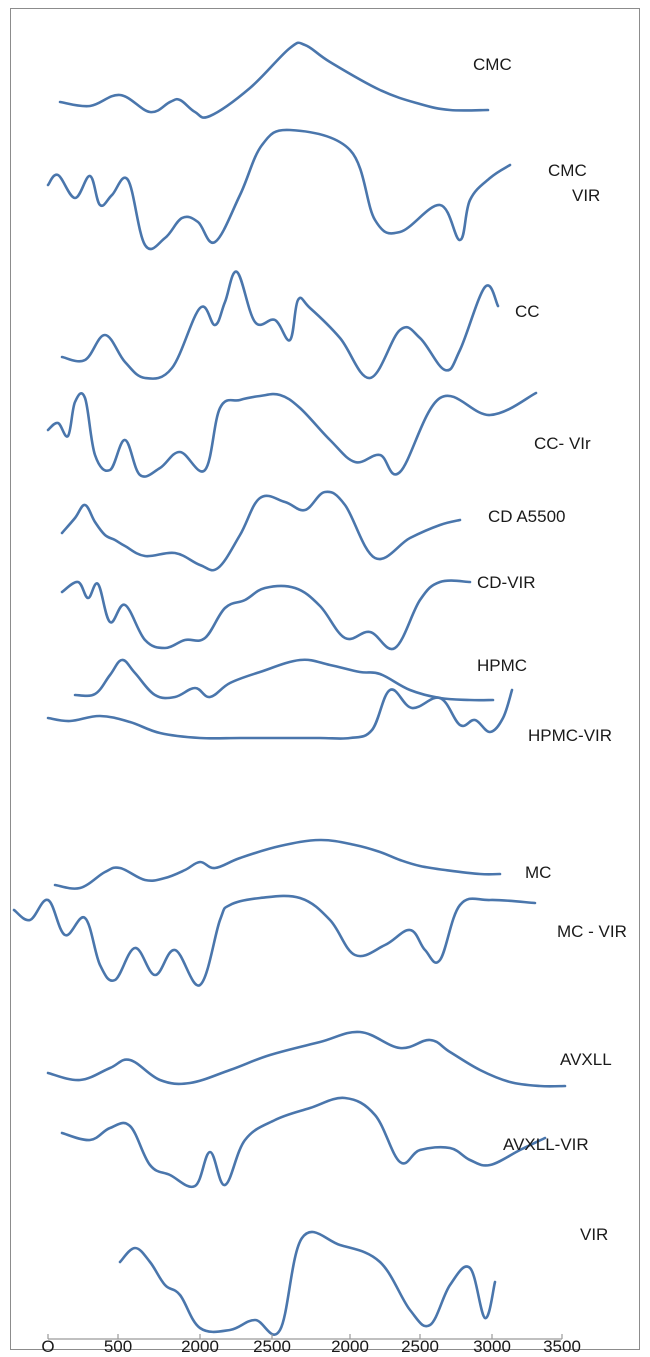 This screenshot has height=1357, width=650. What do you see at coordinates (303, 1142) in the screenshot?
I see `series-line-avxll-vir` at bounding box center [303, 1142].